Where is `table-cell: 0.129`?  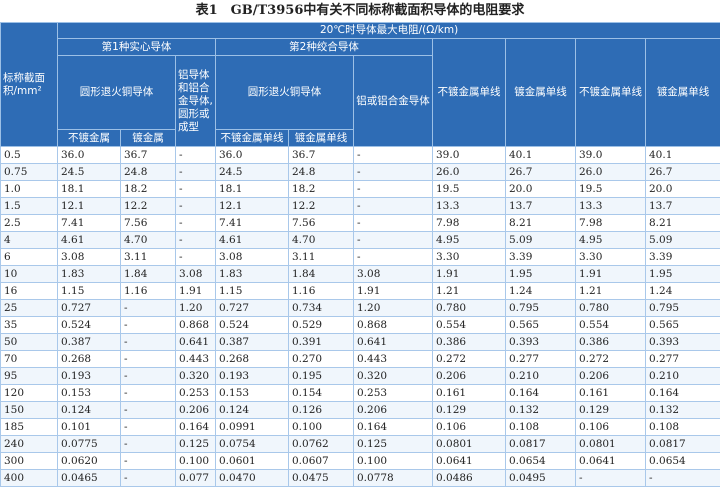 table-cell: 0.129 is located at coordinates (469, 410).